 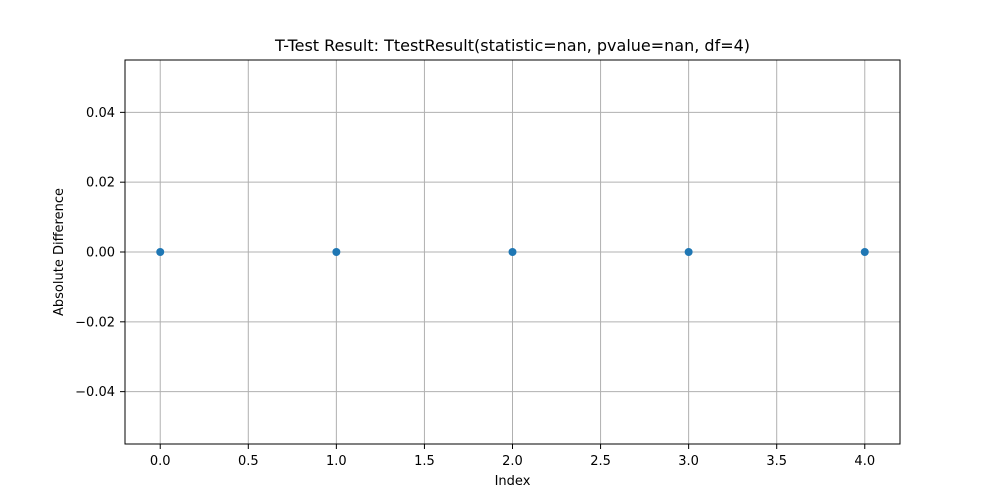 I want to click on x-tick-label: 0.0, so click(x=160, y=461).